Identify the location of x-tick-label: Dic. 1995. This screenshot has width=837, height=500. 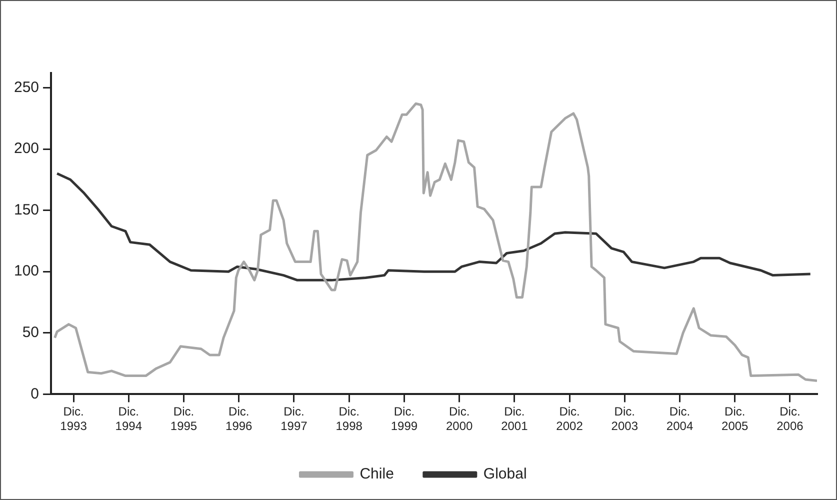
(184, 419).